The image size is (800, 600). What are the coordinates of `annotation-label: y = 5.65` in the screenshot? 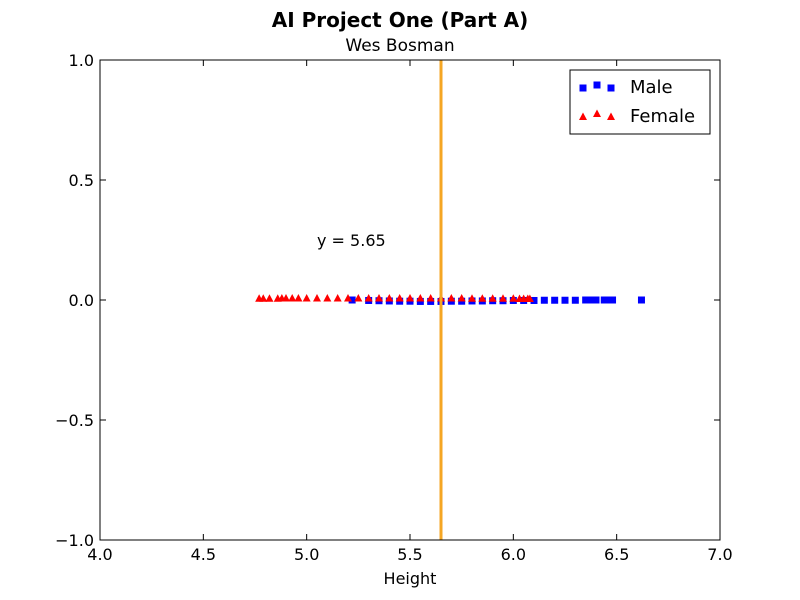 It's located at (351, 240).